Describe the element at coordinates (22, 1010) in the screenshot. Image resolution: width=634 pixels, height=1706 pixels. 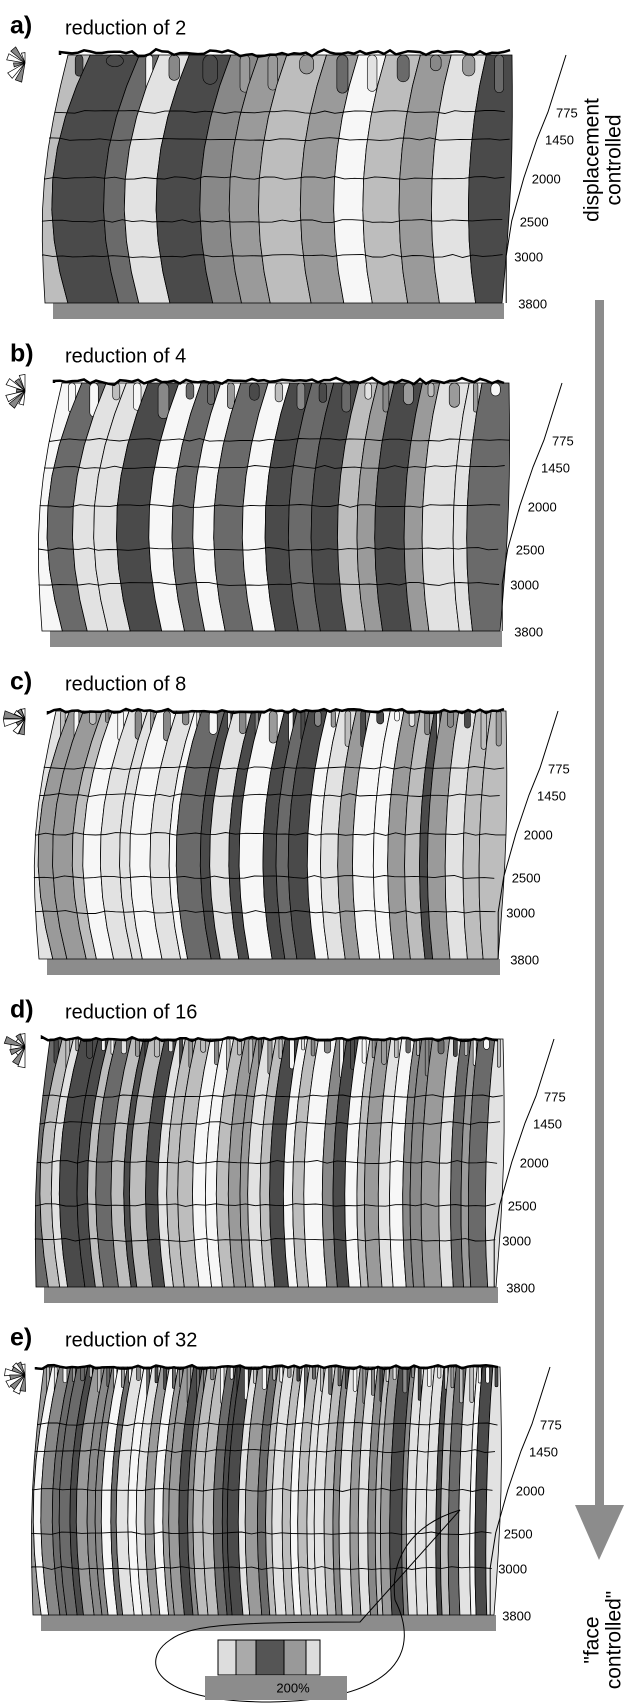
I see `panel-label: d)` at that location.